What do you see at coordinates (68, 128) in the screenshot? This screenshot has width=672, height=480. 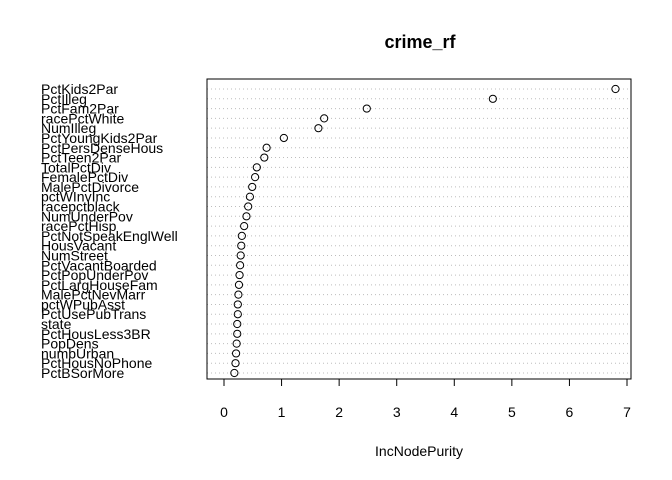 I see `variable-label: NumIlleg` at bounding box center [68, 128].